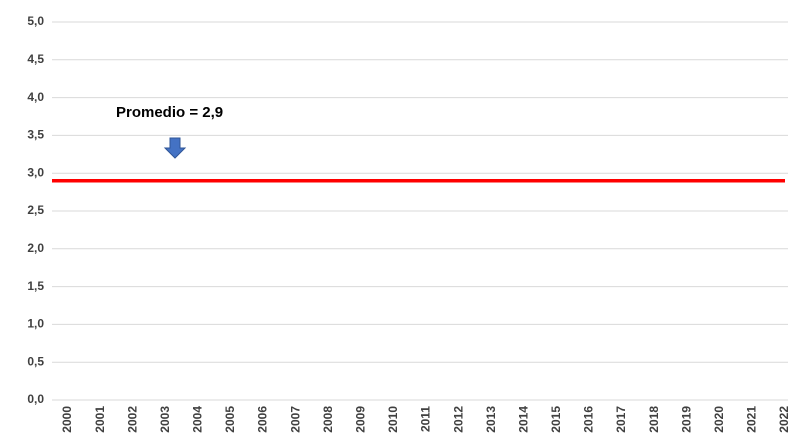 The height and width of the screenshot is (445, 791). What do you see at coordinates (67, 419) in the screenshot?
I see `x-tick-label: 2000` at bounding box center [67, 419].